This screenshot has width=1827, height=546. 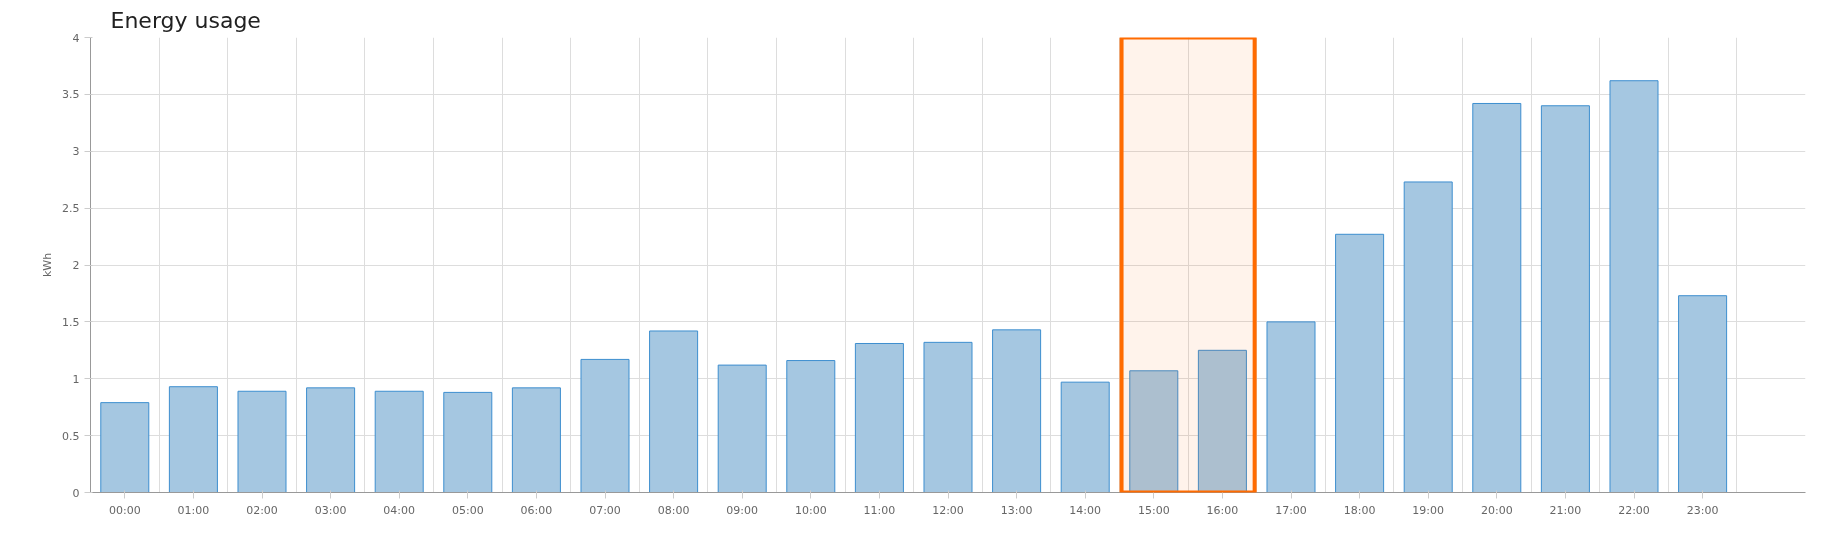 I want to click on x-tick-label: 11:00, so click(x=879, y=510).